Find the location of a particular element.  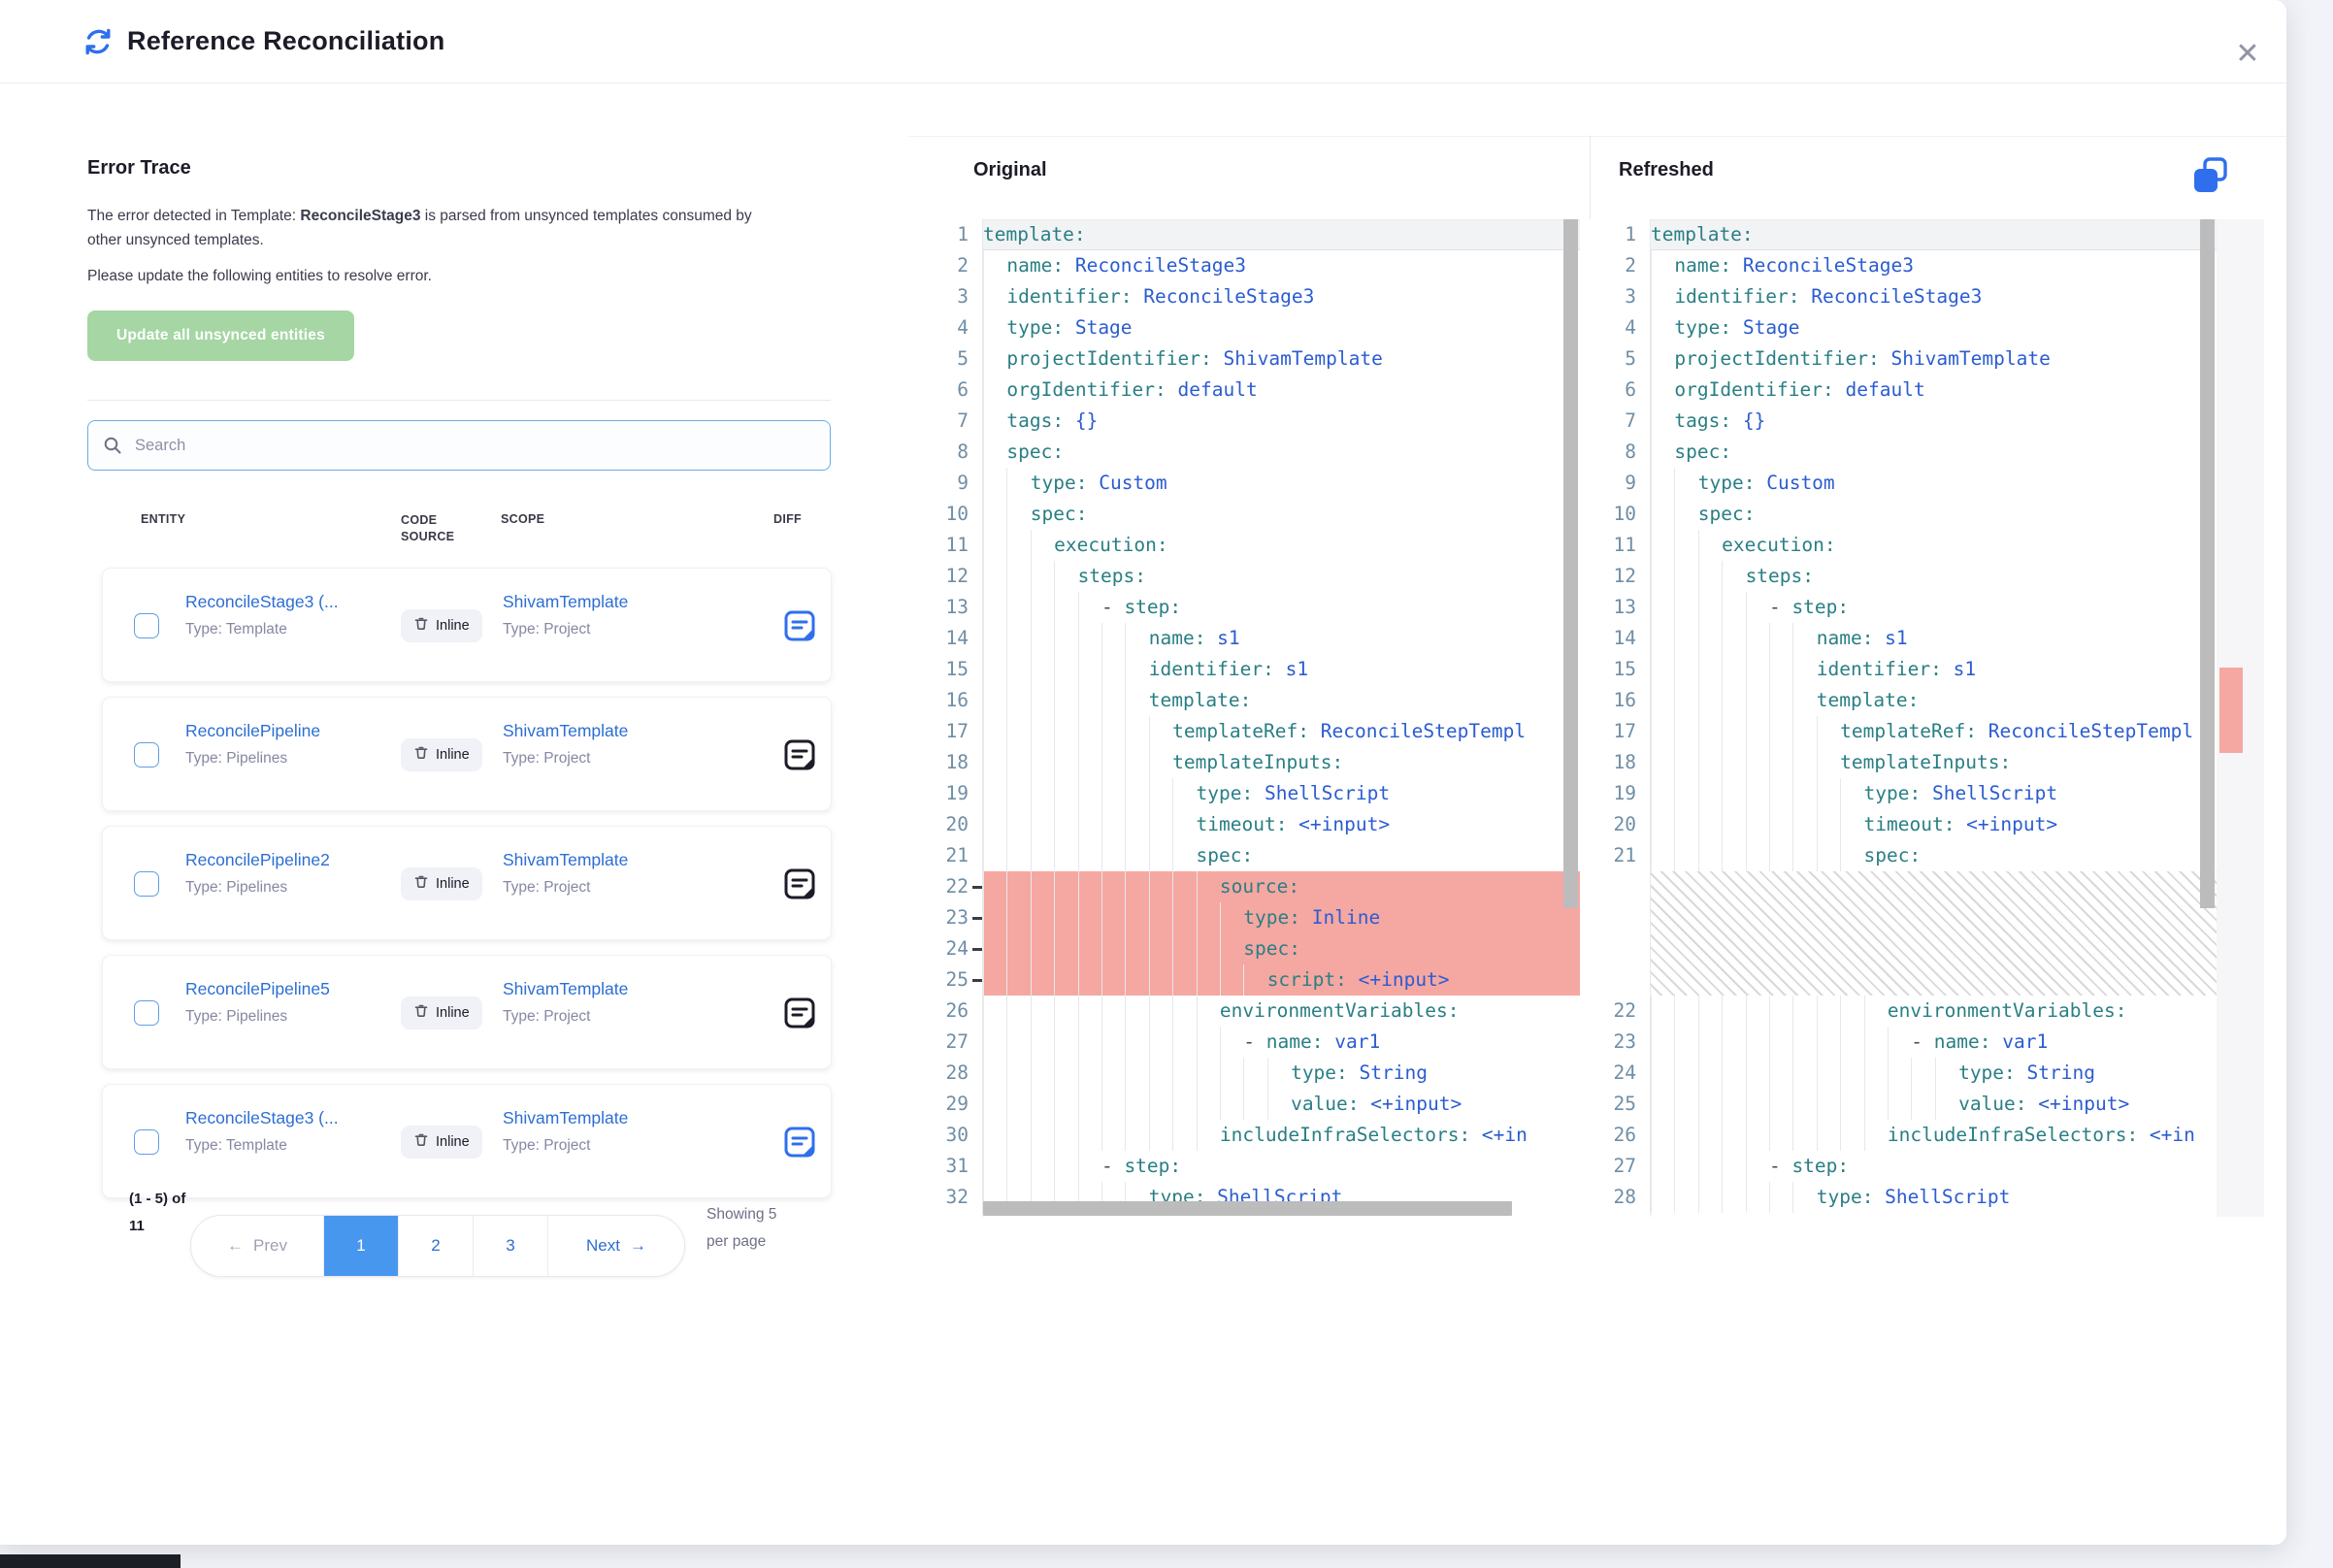

code-line-number: 17 is located at coordinates (957, 731).